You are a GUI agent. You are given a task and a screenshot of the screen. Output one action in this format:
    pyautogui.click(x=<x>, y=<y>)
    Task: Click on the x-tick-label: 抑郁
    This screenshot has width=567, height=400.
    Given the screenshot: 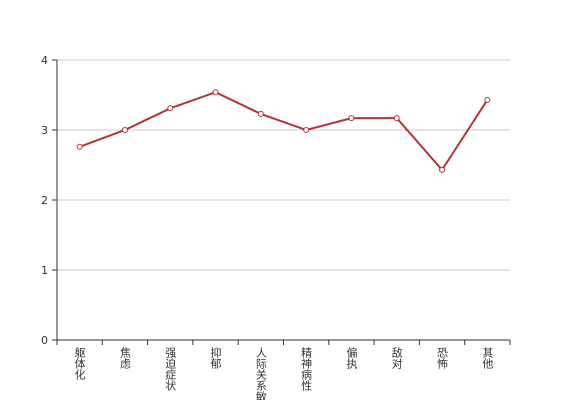 What is the action you would take?
    pyautogui.click(x=215, y=357)
    